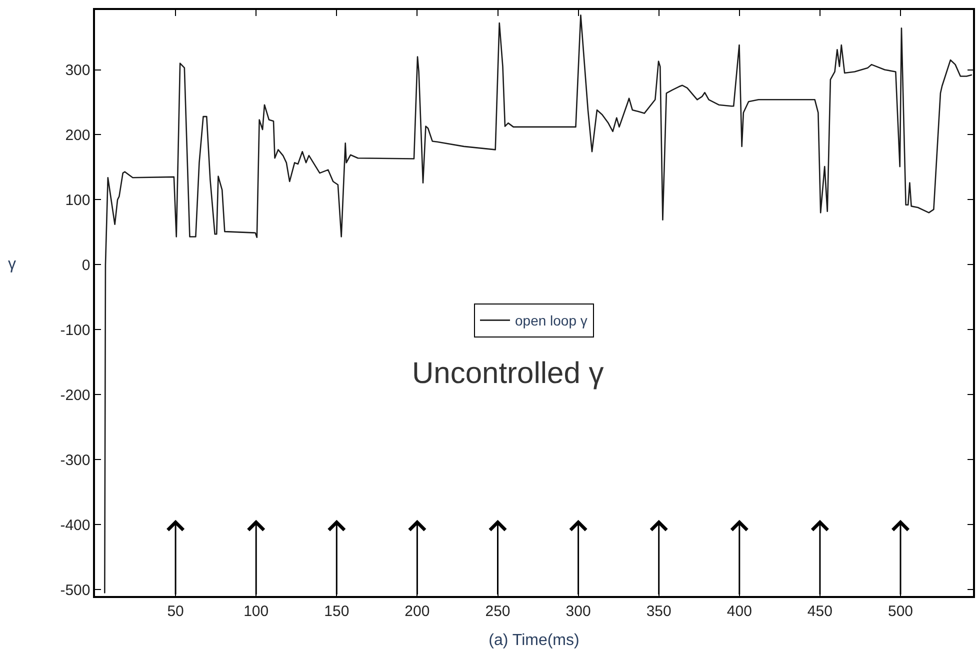 This screenshot has height=658, width=978. Describe the element at coordinates (77, 200) in the screenshot. I see `y-tick-label: 100` at that location.